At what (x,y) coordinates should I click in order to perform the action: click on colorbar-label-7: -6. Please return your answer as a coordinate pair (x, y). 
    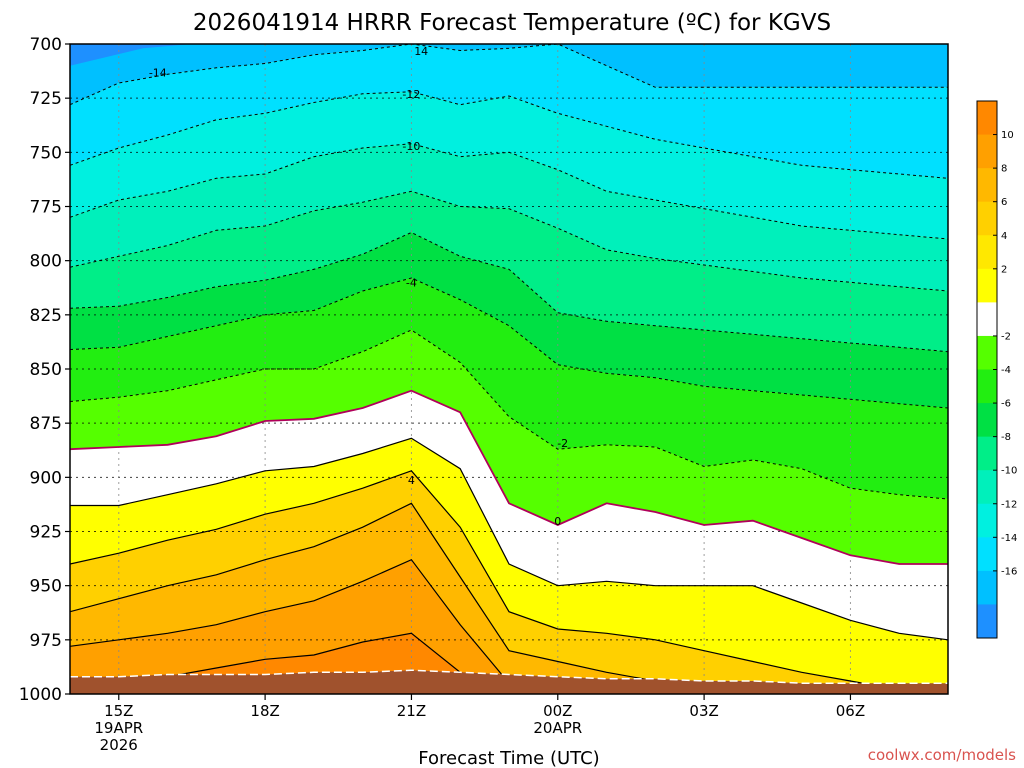
    Looking at the image, I should click on (1006, 404).